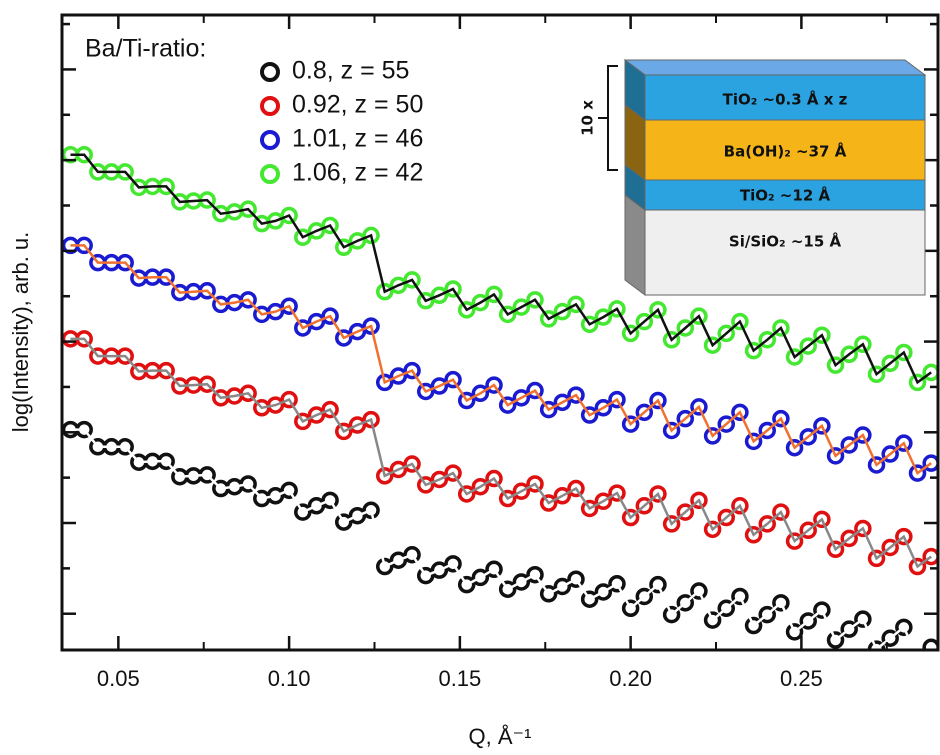 This screenshot has height=755, width=940. What do you see at coordinates (785, 151) in the screenshot?
I see `inset-label: Ba(OH)₂ ~37 Å` at bounding box center [785, 151].